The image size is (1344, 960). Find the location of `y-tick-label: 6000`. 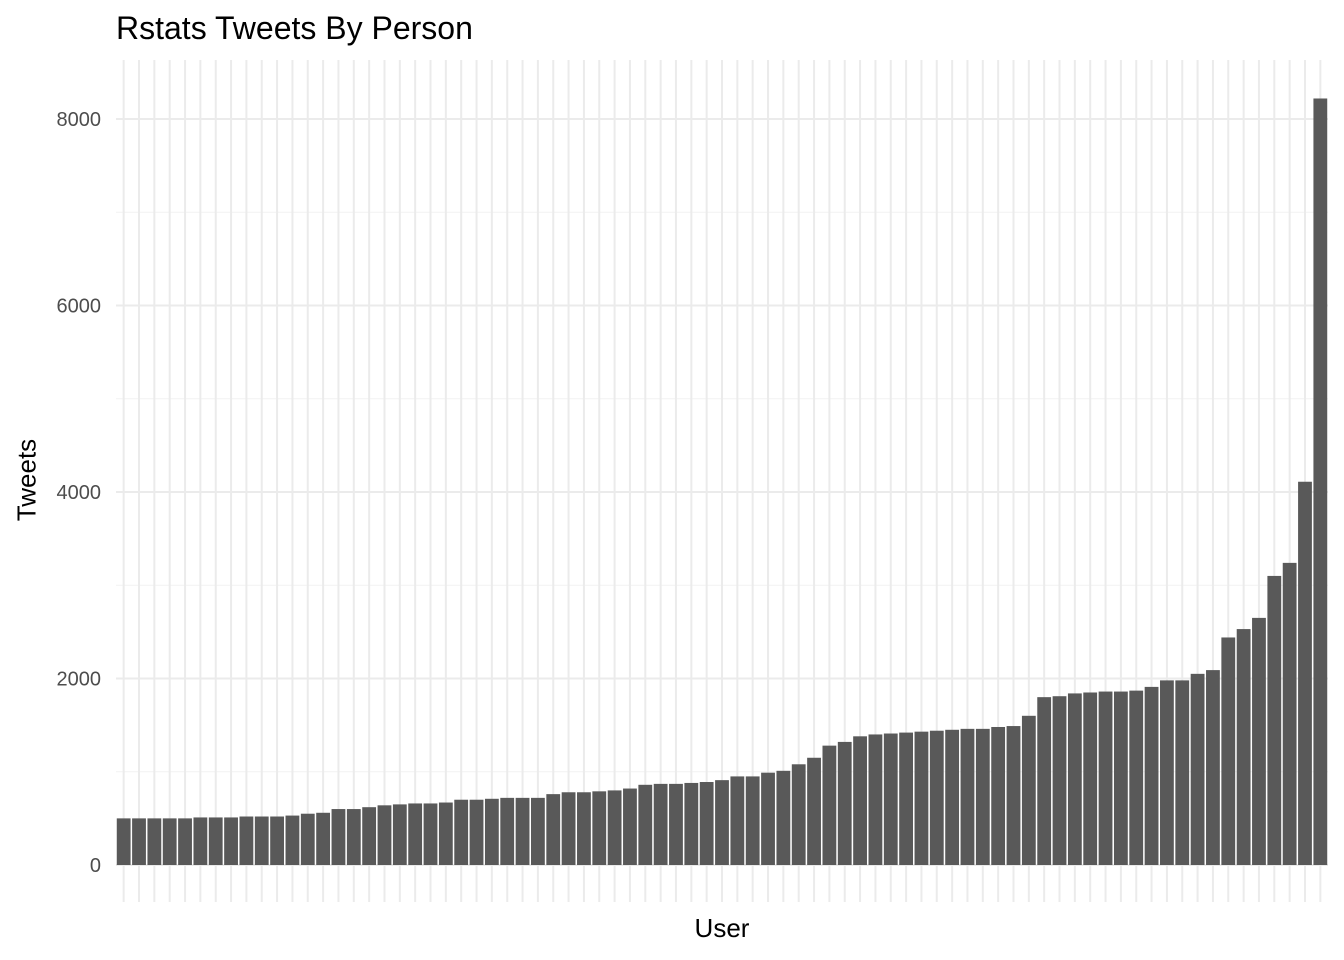

y-tick-label: 6000 is located at coordinates (79, 307).